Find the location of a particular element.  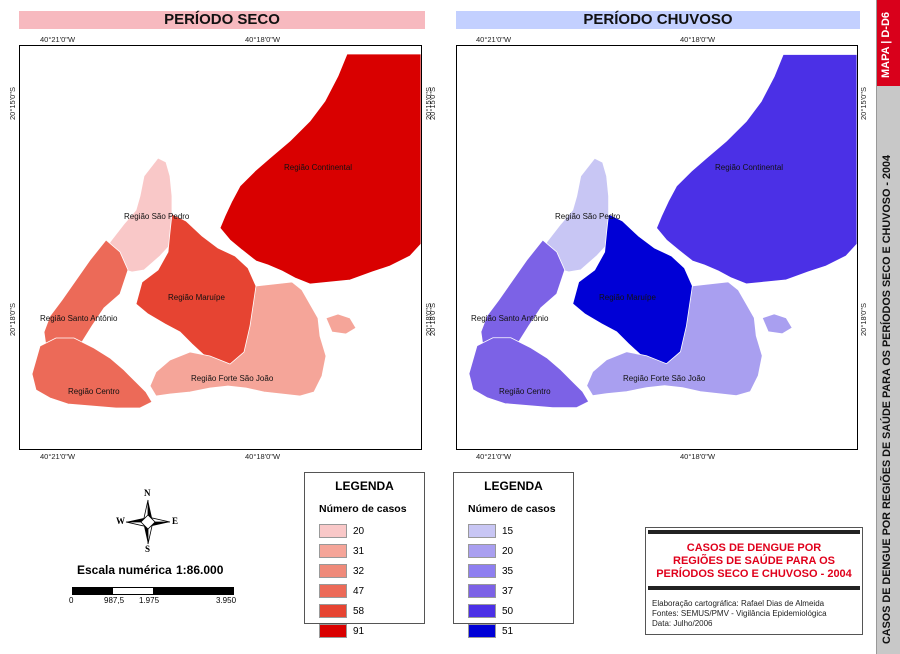

wet-label-centro: Região Centro is located at coordinates (525, 391).